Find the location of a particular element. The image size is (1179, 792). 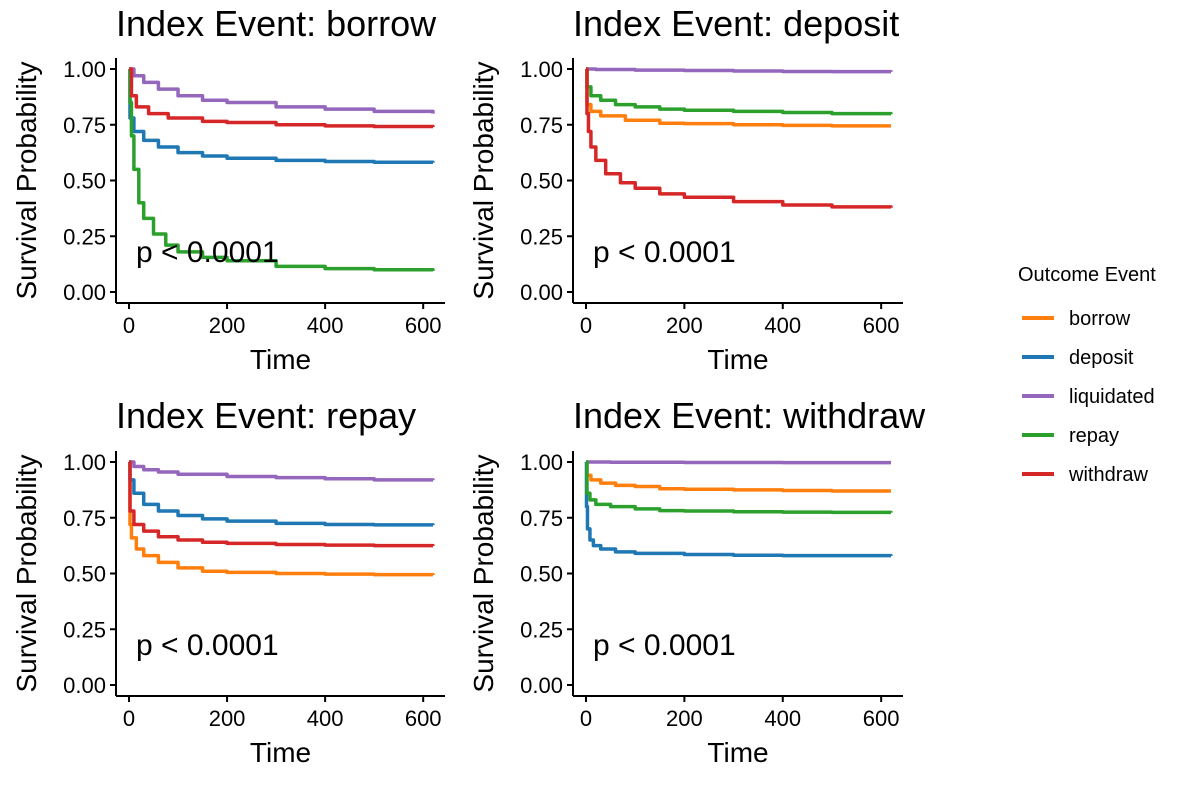

legend-item-repay: repay is located at coordinates (1070, 436).